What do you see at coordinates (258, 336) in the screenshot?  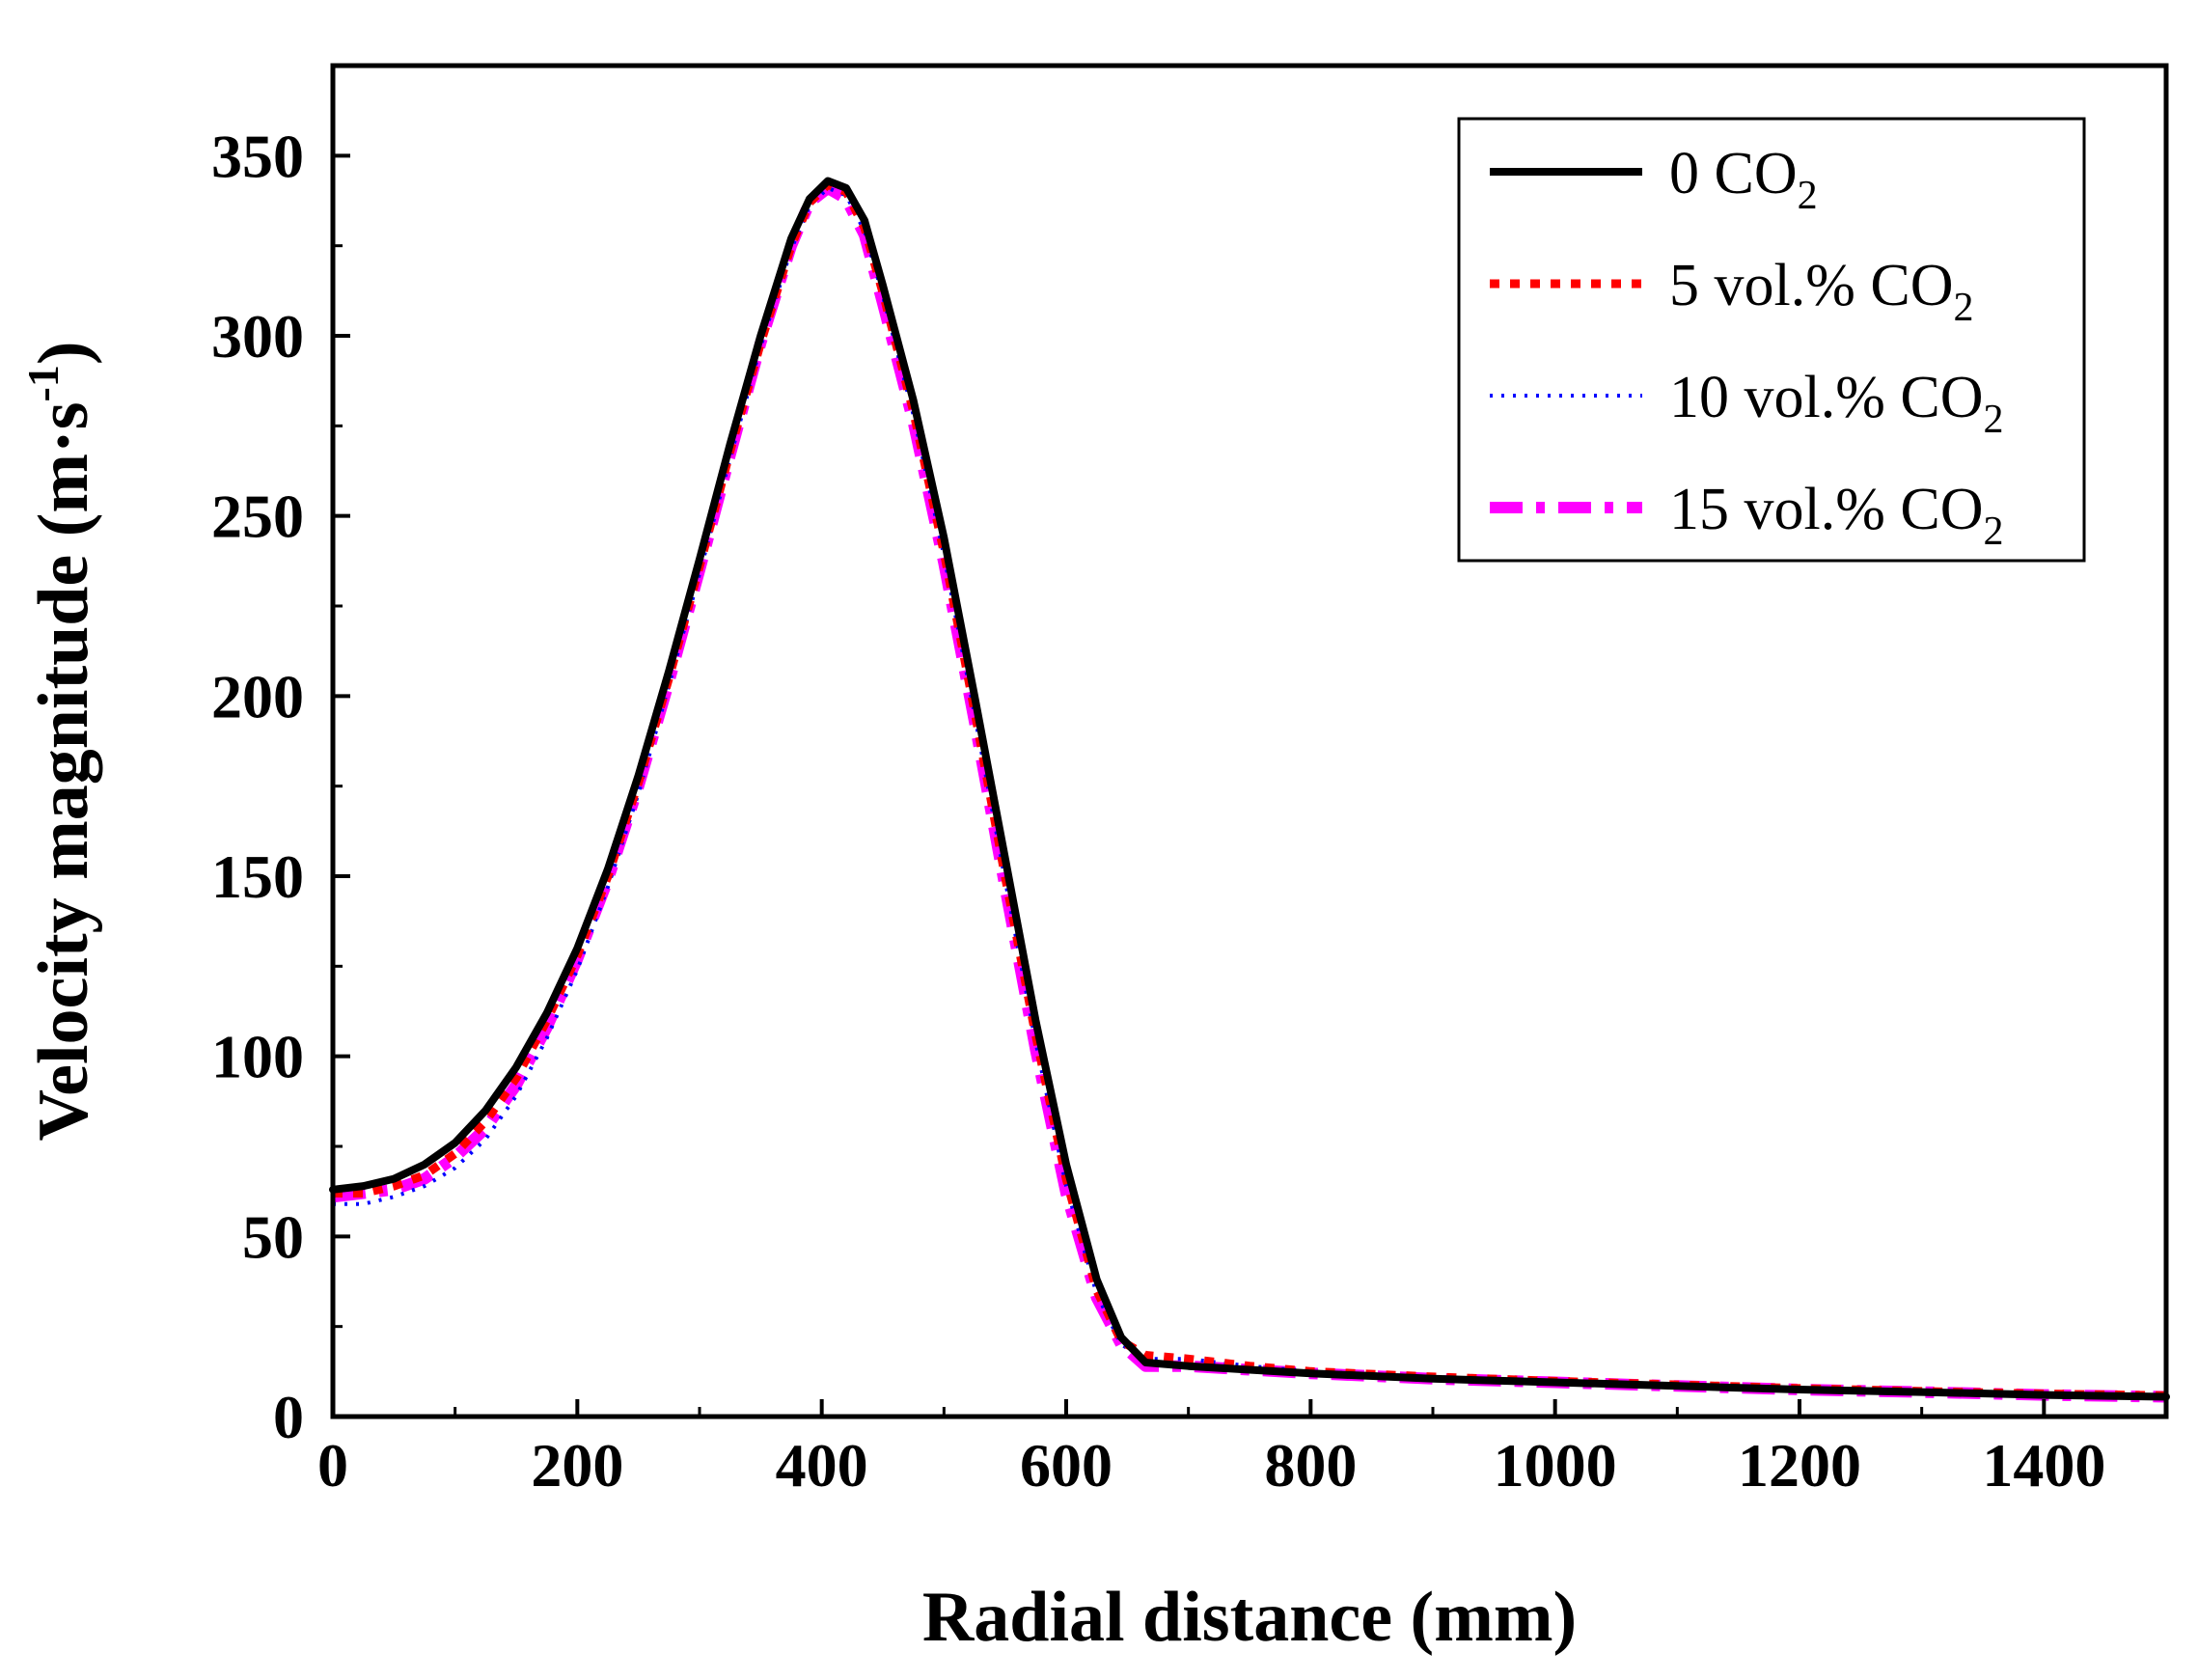 I see `y-tick-label: 300` at bounding box center [258, 336].